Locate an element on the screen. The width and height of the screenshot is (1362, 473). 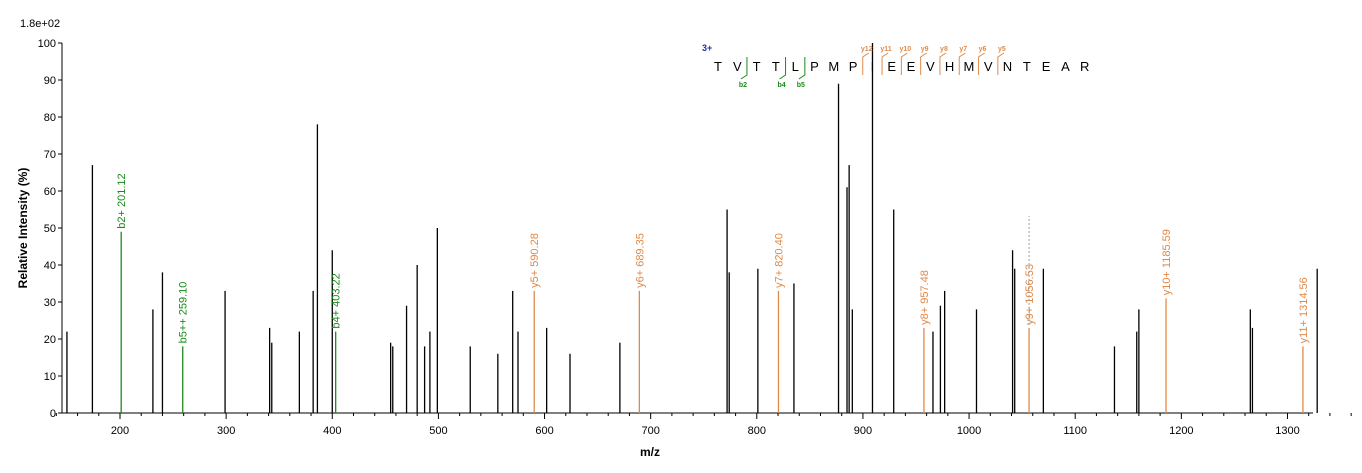
x-tick-label: 800 is located at coordinates (757, 431).